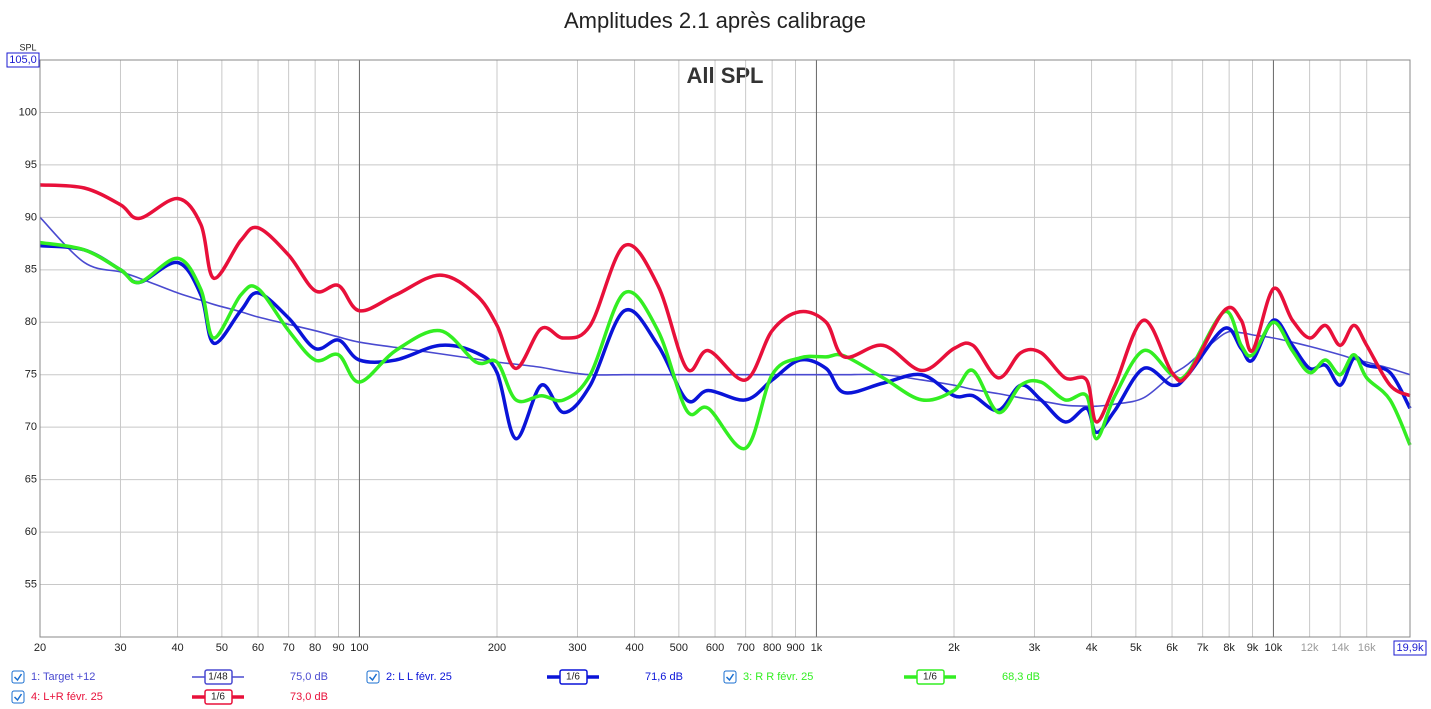 The image size is (1431, 709). What do you see at coordinates (28, 112) in the screenshot?
I see `y-tick-label: 100` at bounding box center [28, 112].